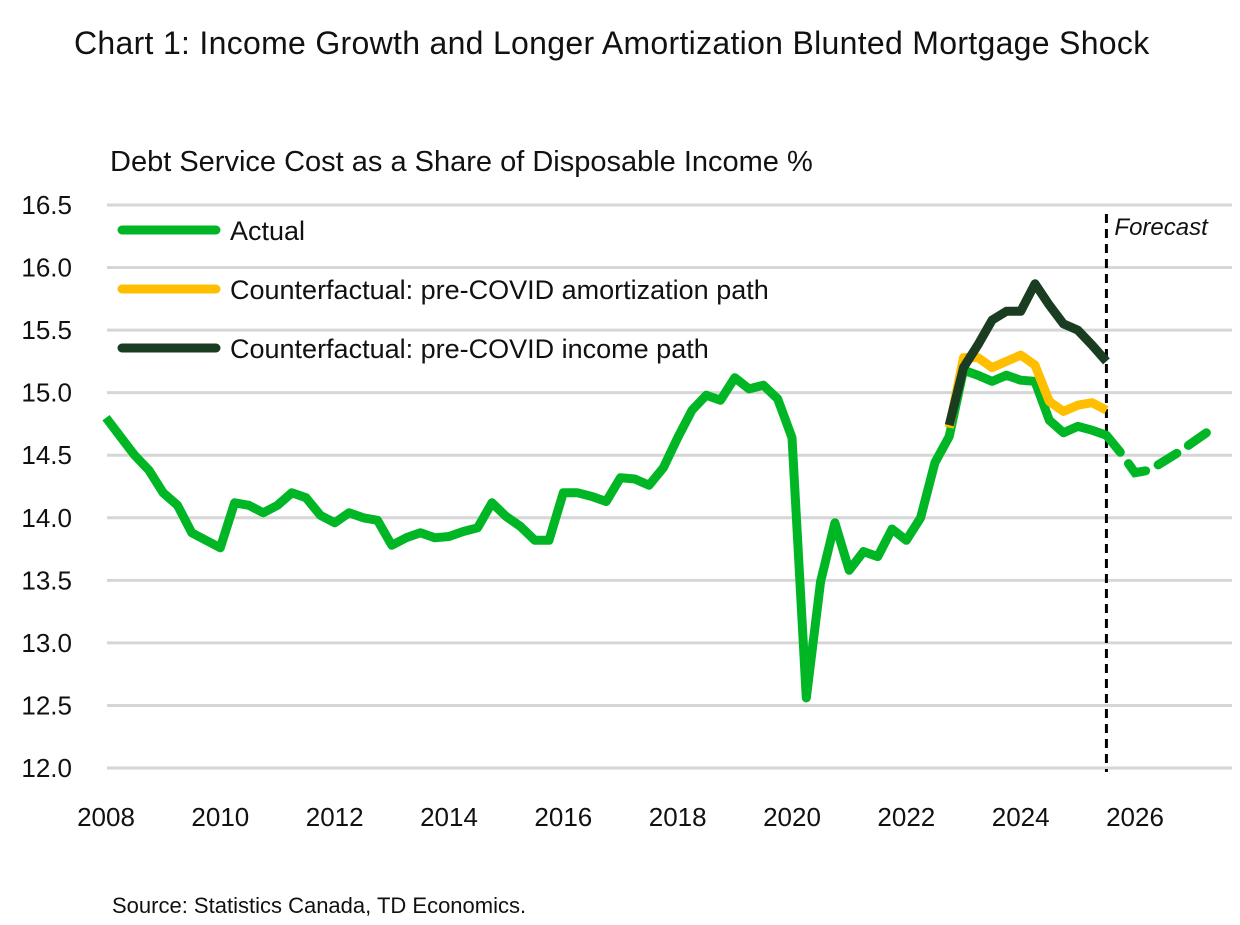 This screenshot has width=1240, height=925. What do you see at coordinates (678, 817) in the screenshot?
I see `x-tick-label: 2018` at bounding box center [678, 817].